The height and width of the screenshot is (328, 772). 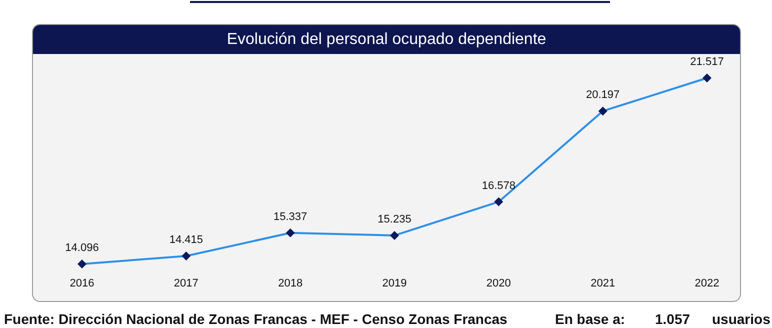 What do you see at coordinates (186, 284) in the screenshot?
I see `x-tick-label: 2017` at bounding box center [186, 284].